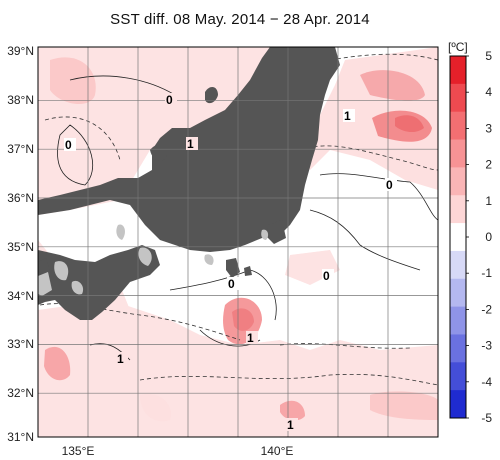  Describe the element at coordinates (209, 259) in the screenshot. I see `suruga-bay` at that location.